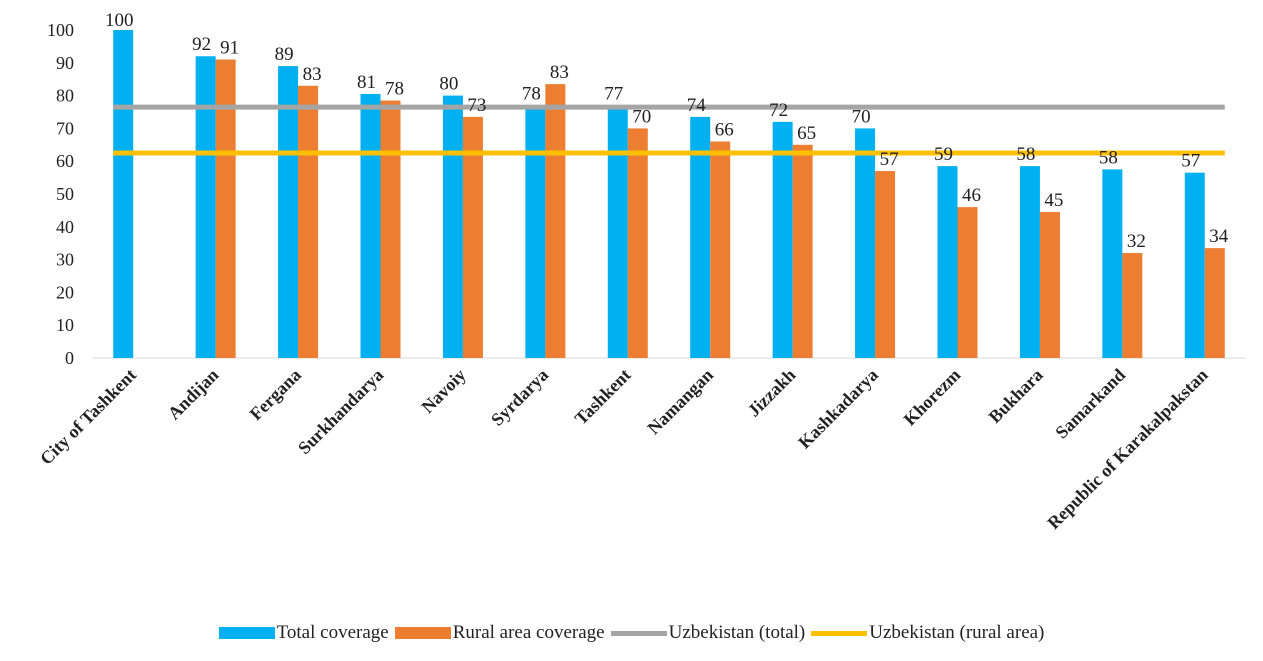 The height and width of the screenshot is (661, 1263). What do you see at coordinates (394, 89) in the screenshot?
I see `data-label-rural: 78` at bounding box center [394, 89].